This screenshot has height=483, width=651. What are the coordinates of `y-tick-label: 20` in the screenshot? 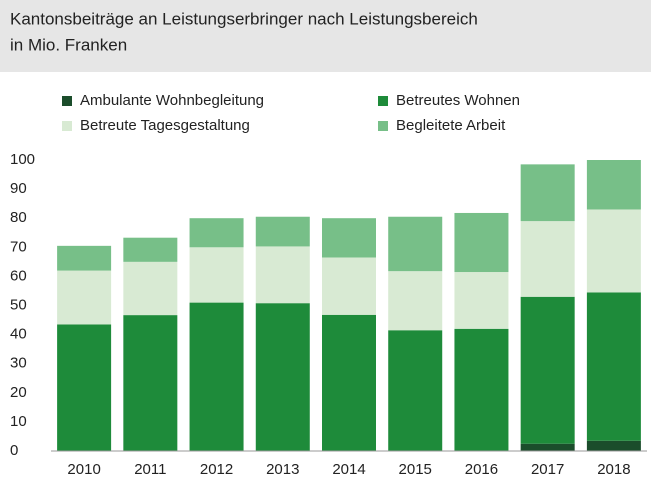 It's located at (18, 392).